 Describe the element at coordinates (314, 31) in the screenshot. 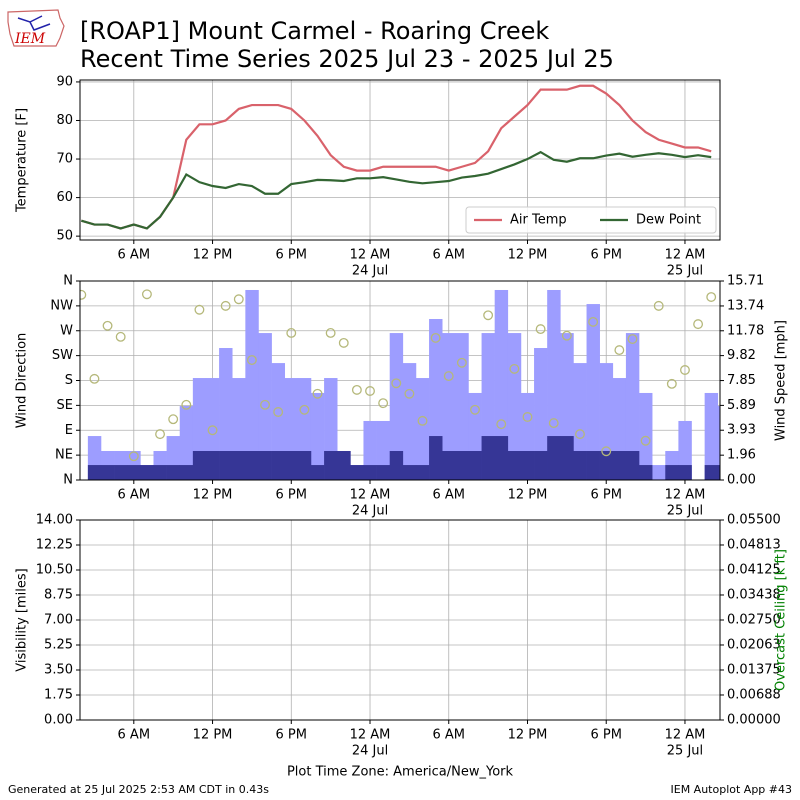

I see `title-line: [ROAP1] Mount Carmel - Roaring Creek` at that location.